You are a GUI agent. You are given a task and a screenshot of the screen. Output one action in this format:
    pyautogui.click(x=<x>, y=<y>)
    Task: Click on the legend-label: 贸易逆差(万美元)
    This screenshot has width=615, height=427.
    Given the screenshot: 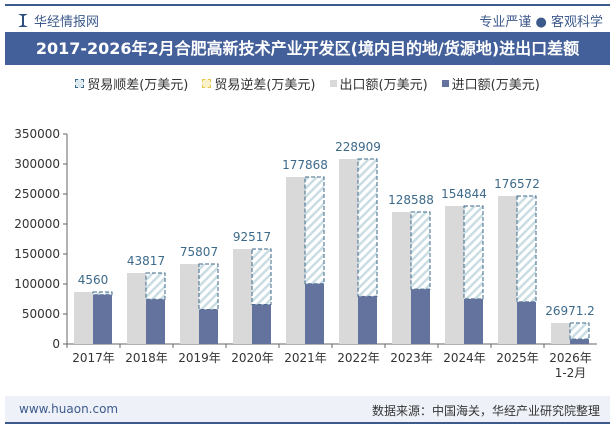 What is the action you would take?
    pyautogui.click(x=265, y=85)
    